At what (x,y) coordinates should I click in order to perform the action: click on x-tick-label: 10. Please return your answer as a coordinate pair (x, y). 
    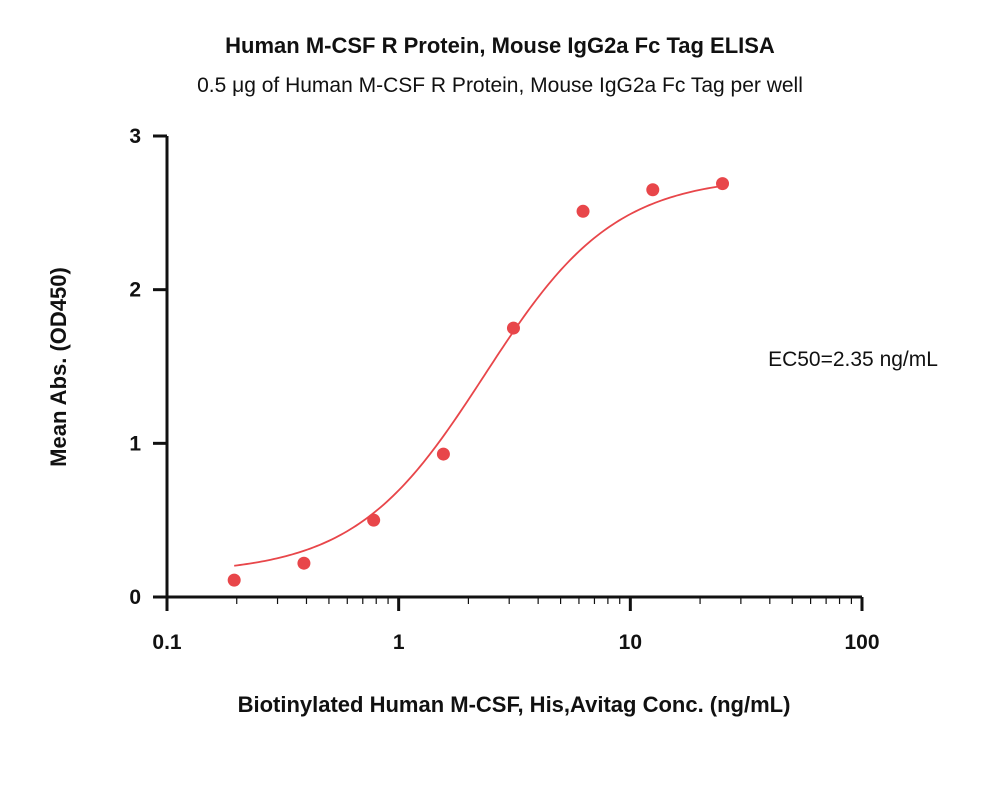
    Looking at the image, I should click on (630, 642).